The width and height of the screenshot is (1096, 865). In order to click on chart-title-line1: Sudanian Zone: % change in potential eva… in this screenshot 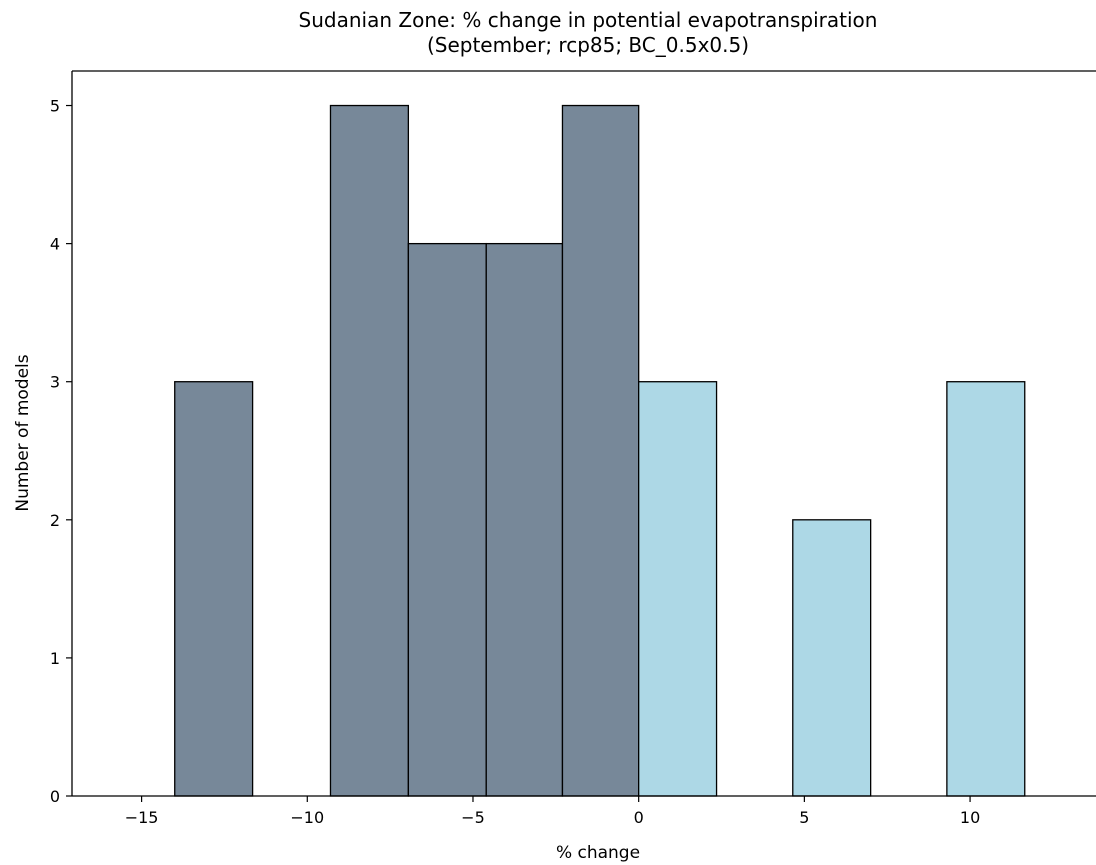, I will do `click(588, 20)`.